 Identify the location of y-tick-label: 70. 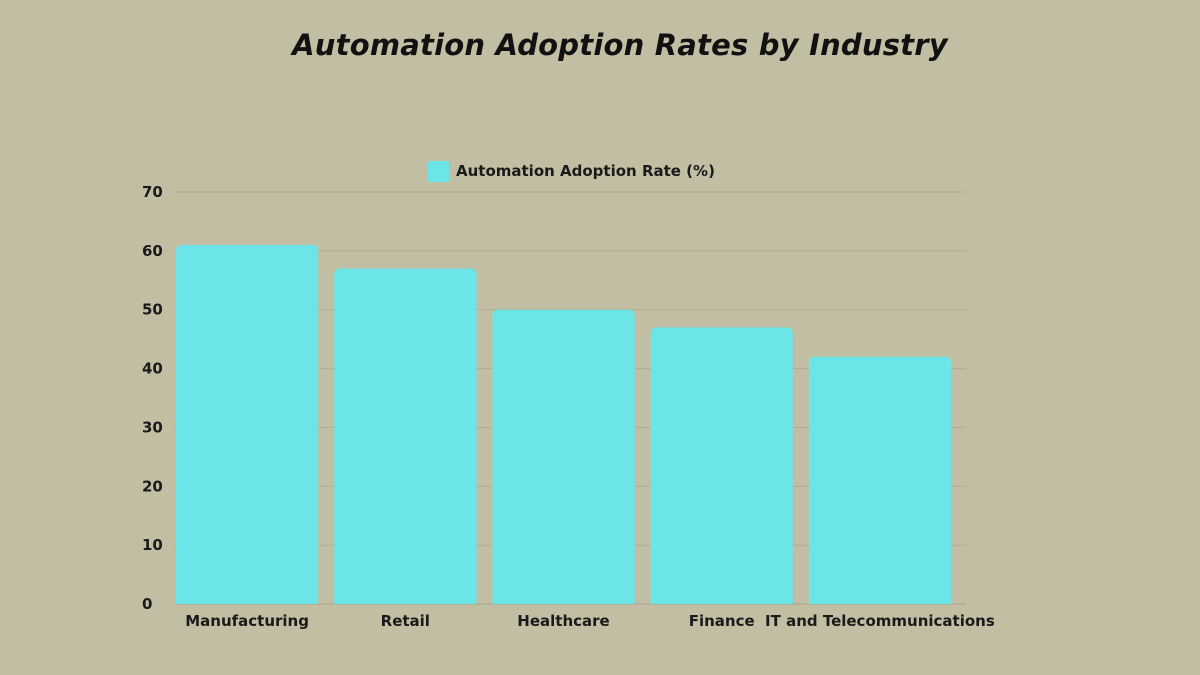
(152, 192).